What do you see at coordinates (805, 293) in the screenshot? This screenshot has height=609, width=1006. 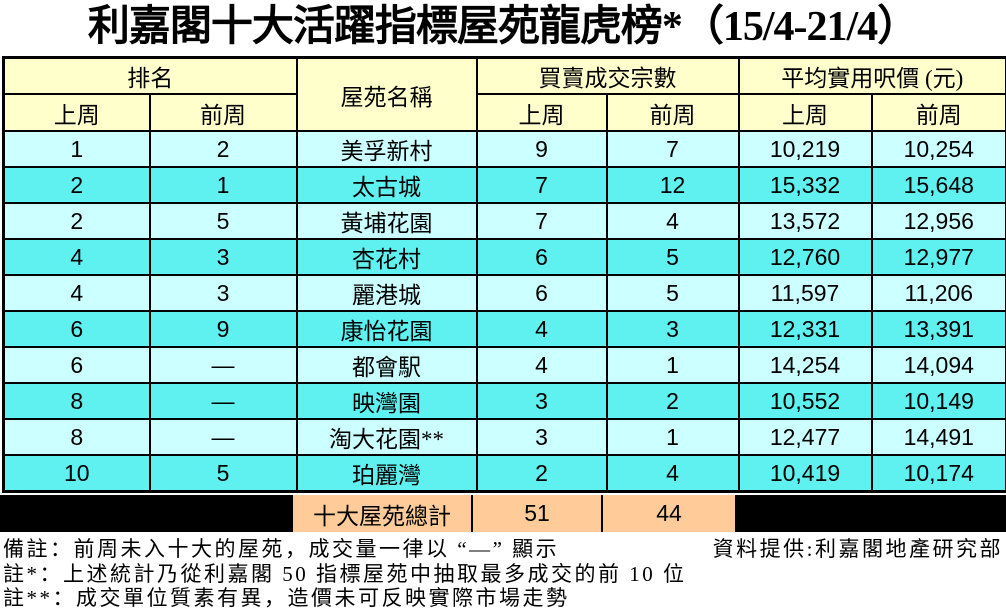 I see `price-last-cell: 11,597` at bounding box center [805, 293].